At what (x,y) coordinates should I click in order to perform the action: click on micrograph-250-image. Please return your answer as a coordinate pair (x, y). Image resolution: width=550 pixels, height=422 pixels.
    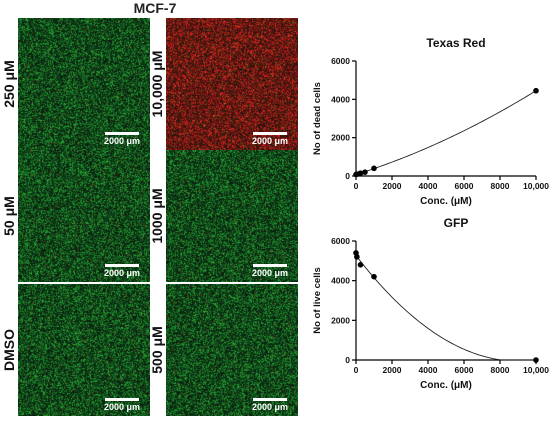
    Looking at the image, I should click on (84, 84).